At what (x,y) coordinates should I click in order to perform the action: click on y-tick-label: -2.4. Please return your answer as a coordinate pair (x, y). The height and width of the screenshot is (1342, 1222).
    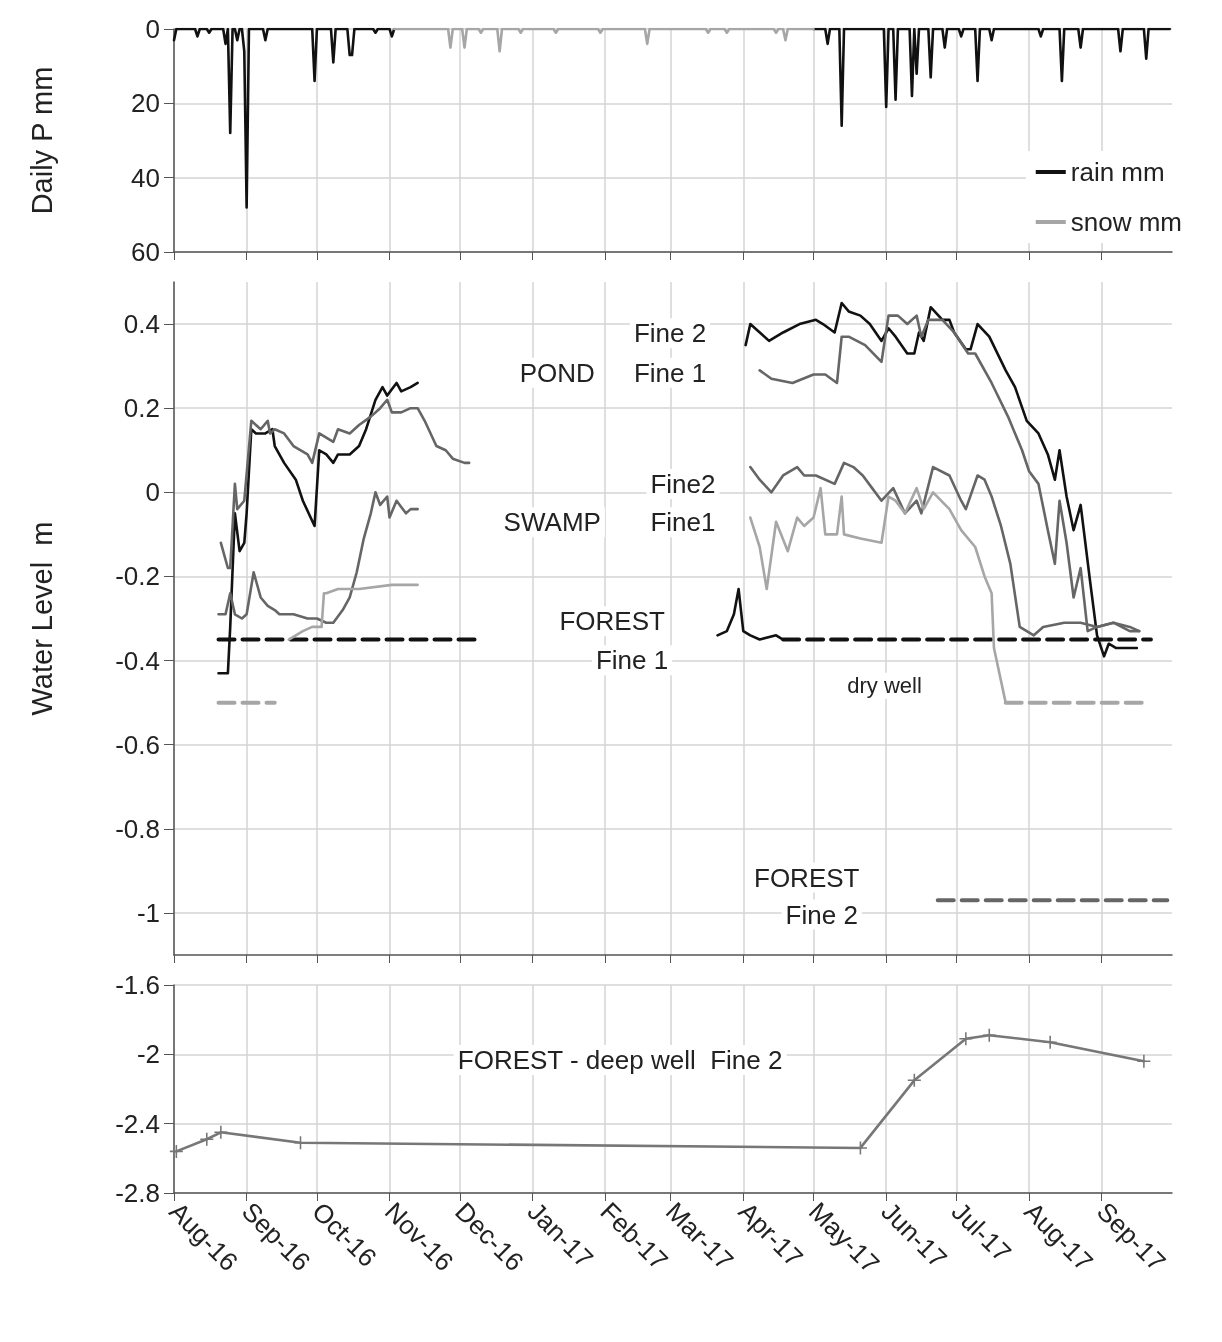
    Looking at the image, I should click on (137, 1123).